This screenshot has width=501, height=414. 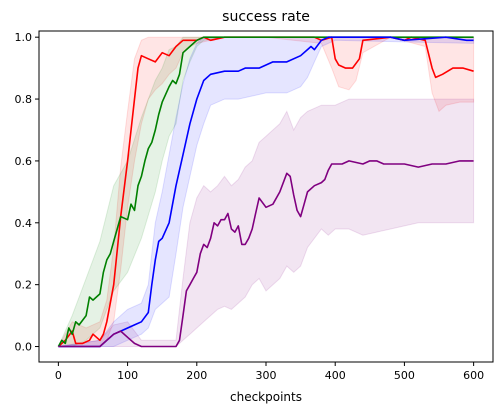 I want to click on y-axis-ticks: 0.0 0.2 0.4 0.6 0.8 1.0, so click(x=27, y=192).